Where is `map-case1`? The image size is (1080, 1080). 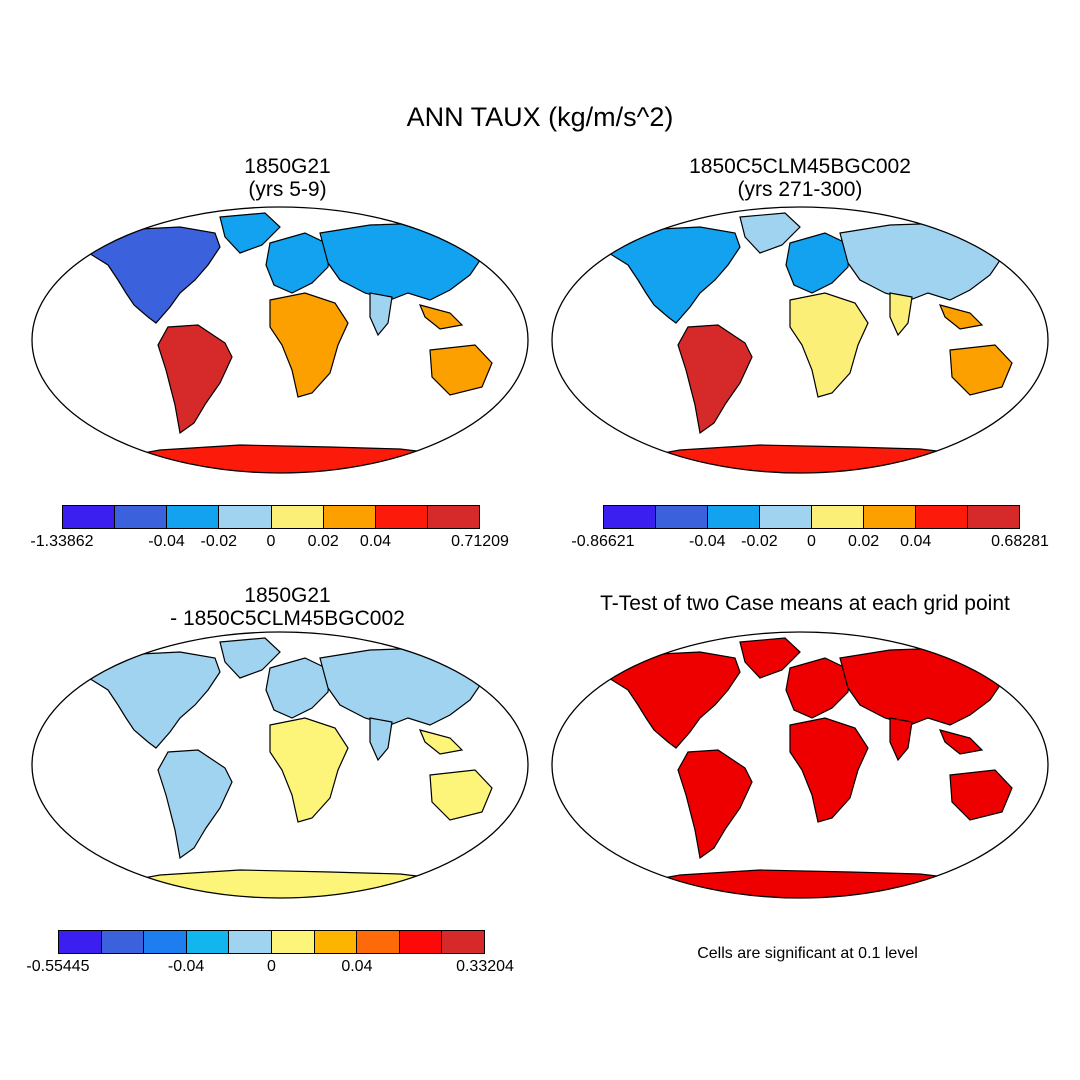
map-case1 is located at coordinates (280, 340).